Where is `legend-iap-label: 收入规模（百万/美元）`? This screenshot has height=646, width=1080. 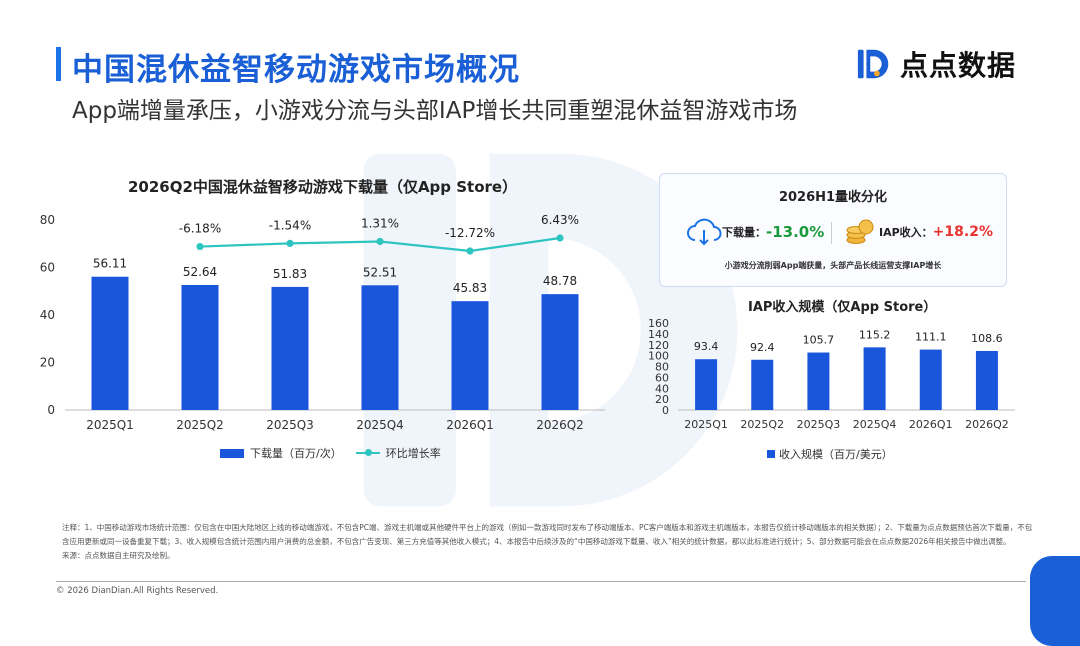 legend-iap-label: 收入规模（百万/美元） is located at coordinates (836, 454).